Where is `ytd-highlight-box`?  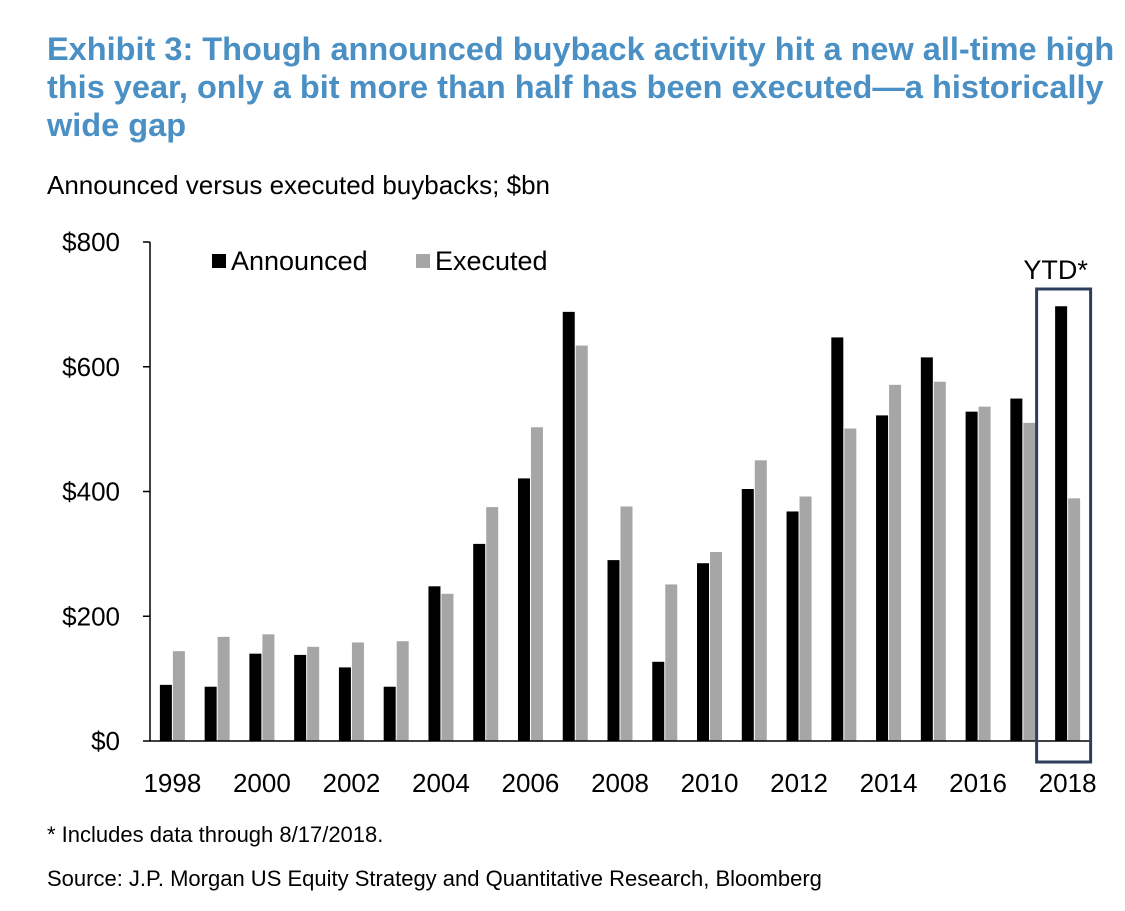 ytd-highlight-box is located at coordinates (1064, 525).